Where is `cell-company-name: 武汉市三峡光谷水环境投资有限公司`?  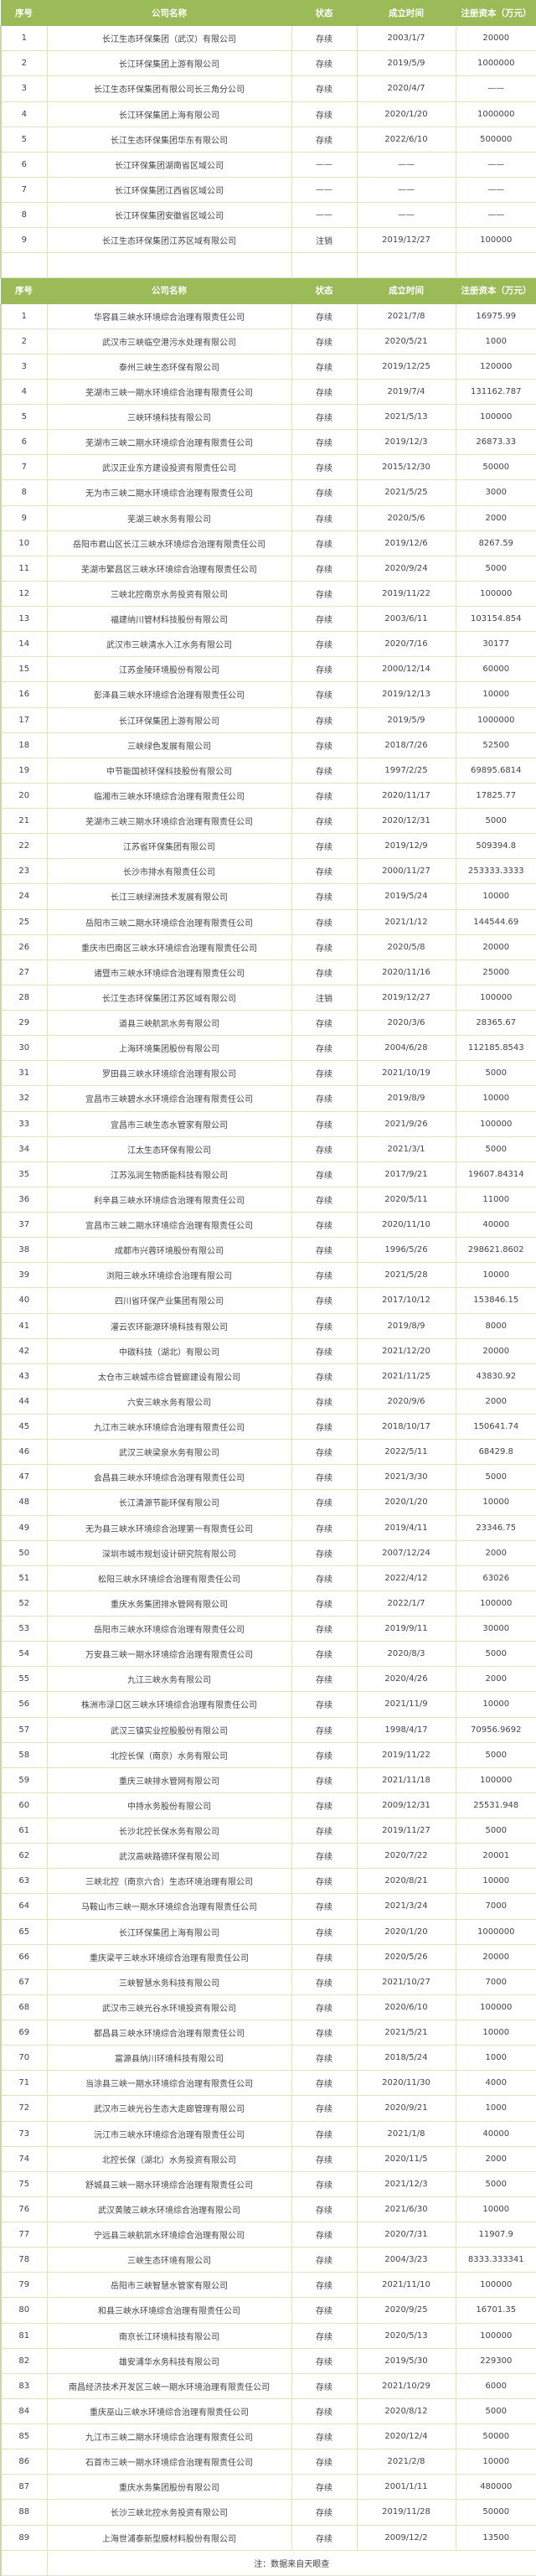 cell-company-name: 武汉市三峡光谷水环境投资有限公司 is located at coordinates (169, 2007).